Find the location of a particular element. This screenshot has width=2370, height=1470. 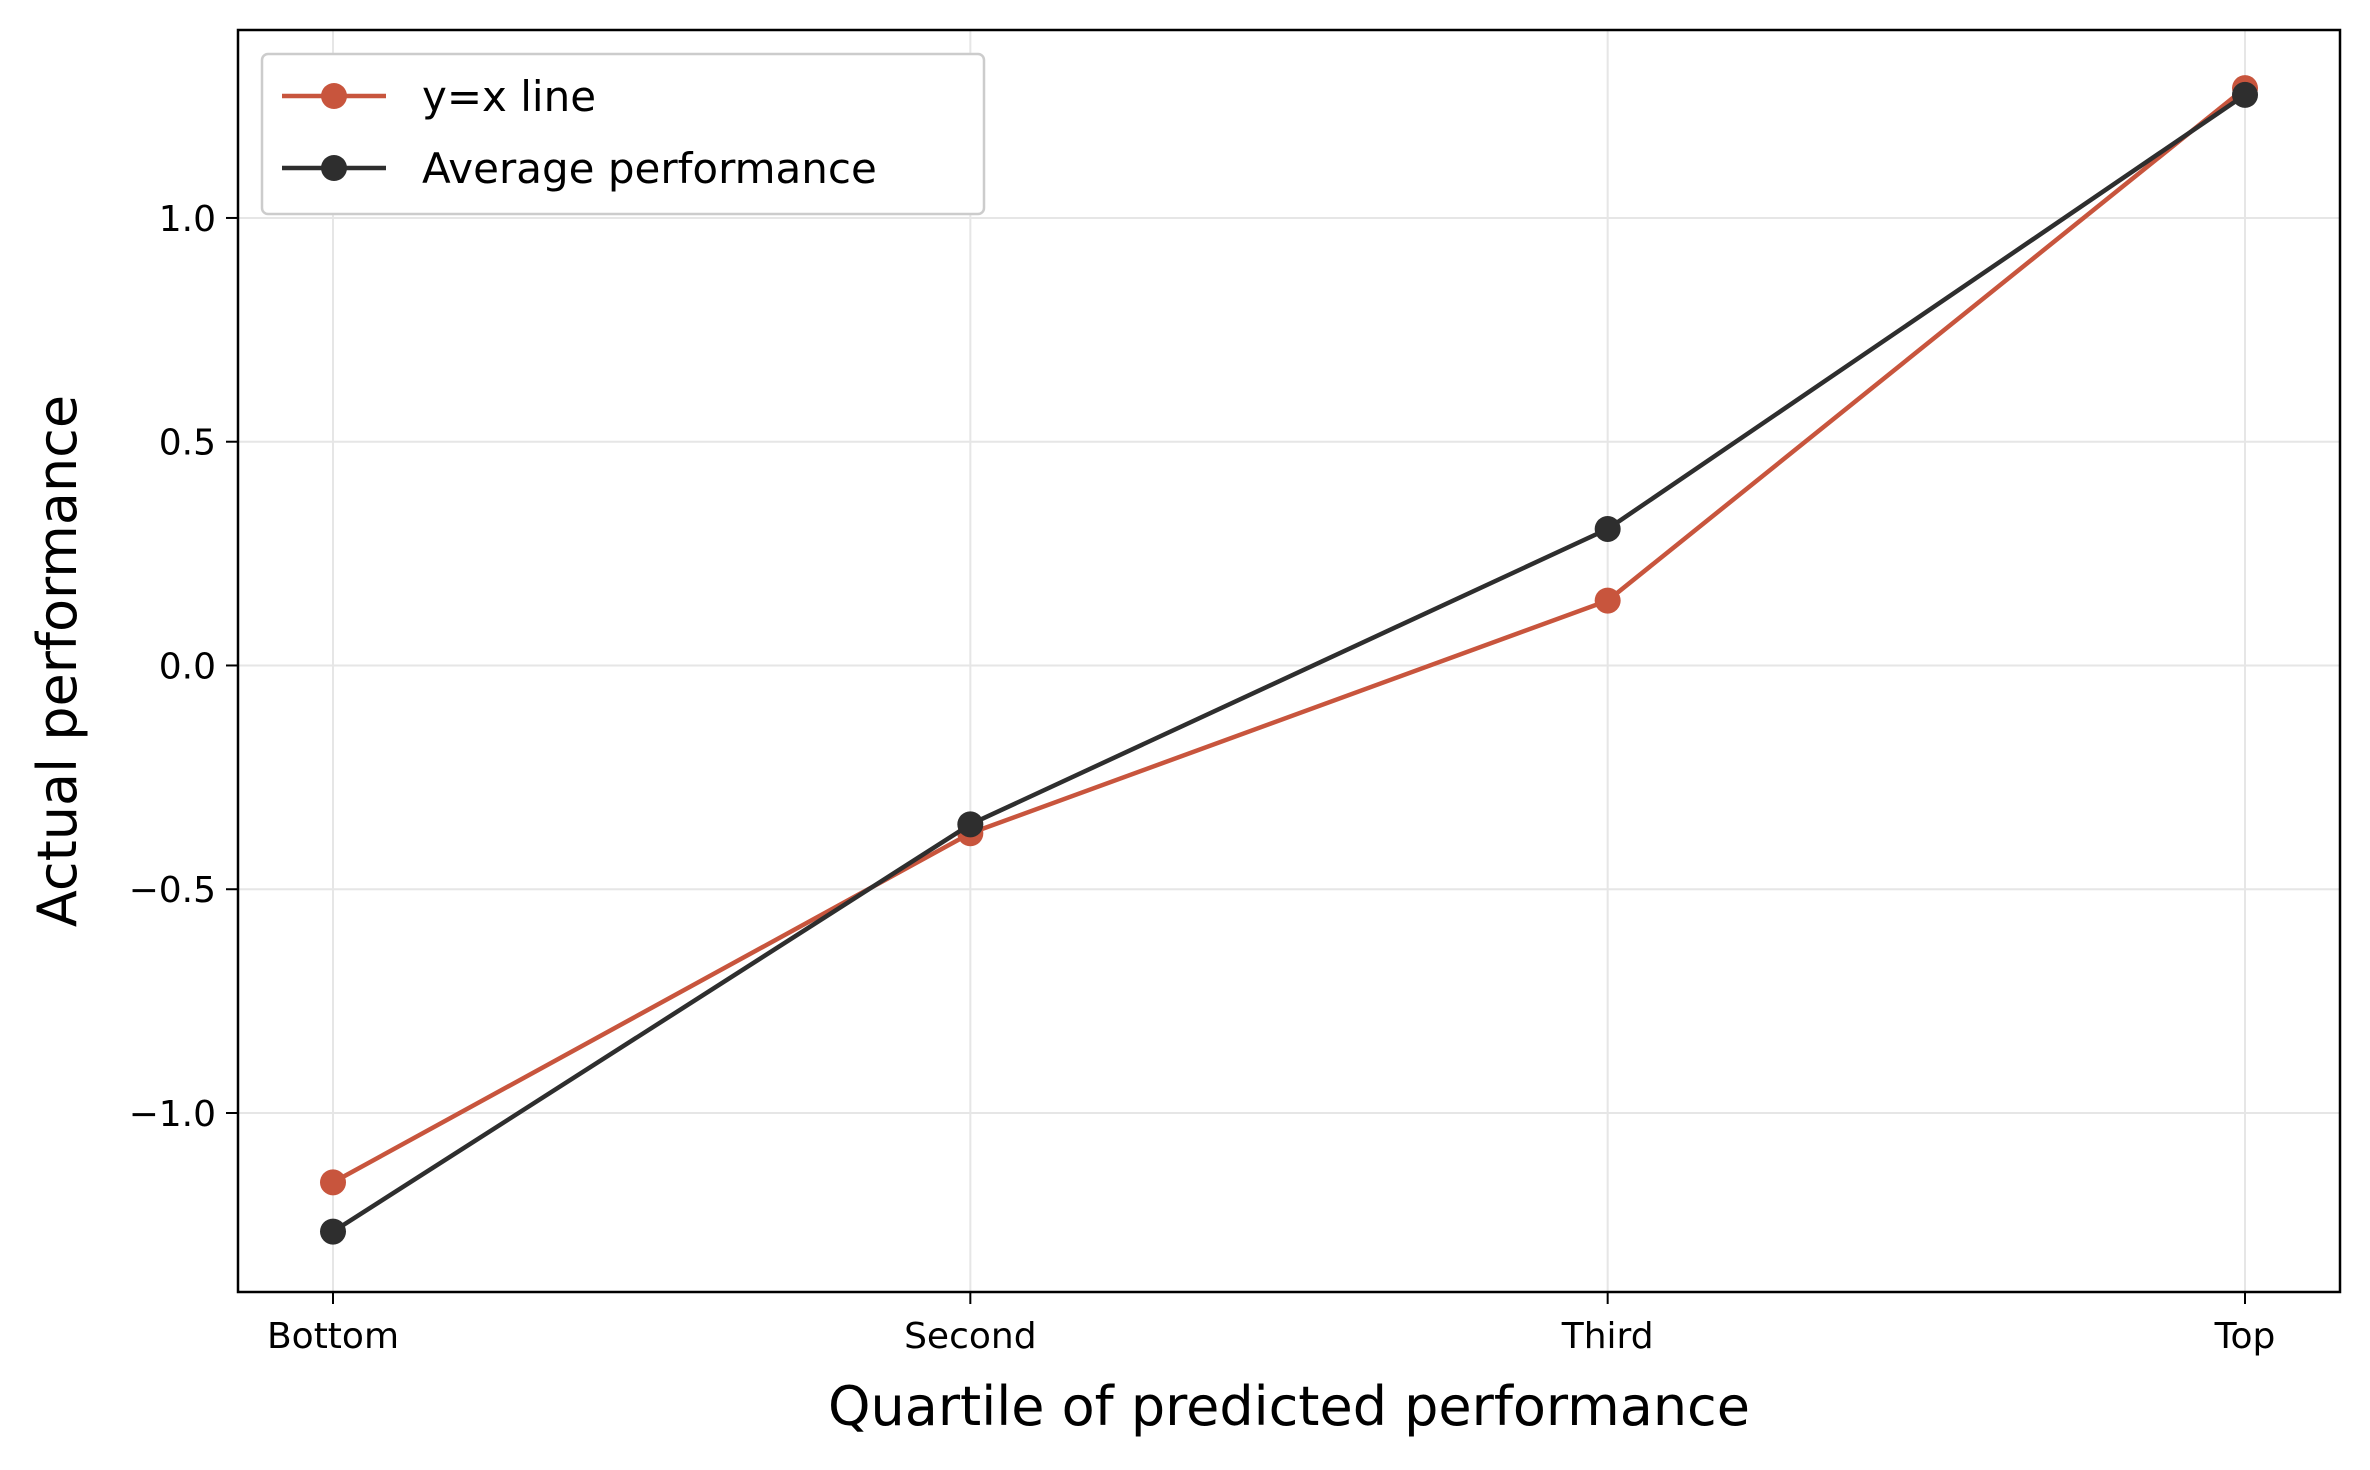

y-tick-label: 0.0 is located at coordinates (187, 666).